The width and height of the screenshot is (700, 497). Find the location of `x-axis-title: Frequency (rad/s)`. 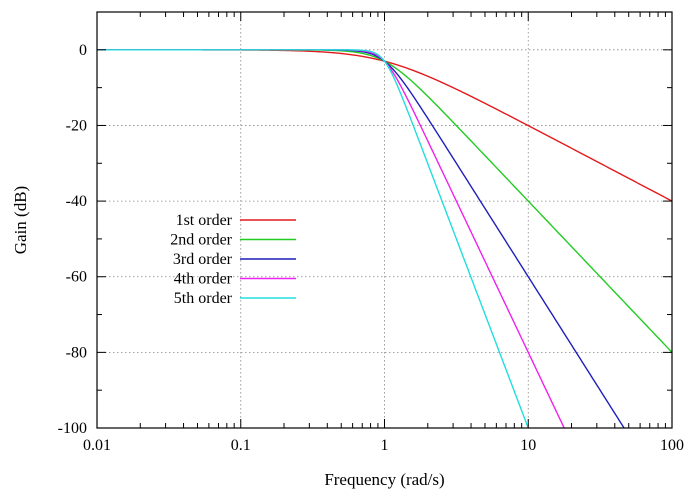

x-axis-title: Frequency (rad/s) is located at coordinates (384, 479).